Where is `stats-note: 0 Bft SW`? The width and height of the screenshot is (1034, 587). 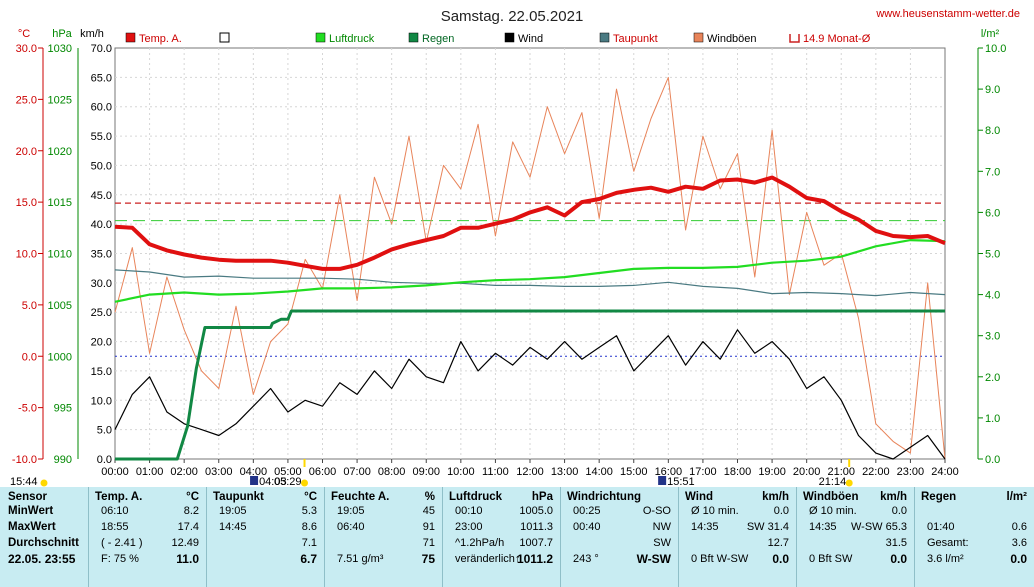
stats-note: 0 Bft SW is located at coordinates (831, 559).